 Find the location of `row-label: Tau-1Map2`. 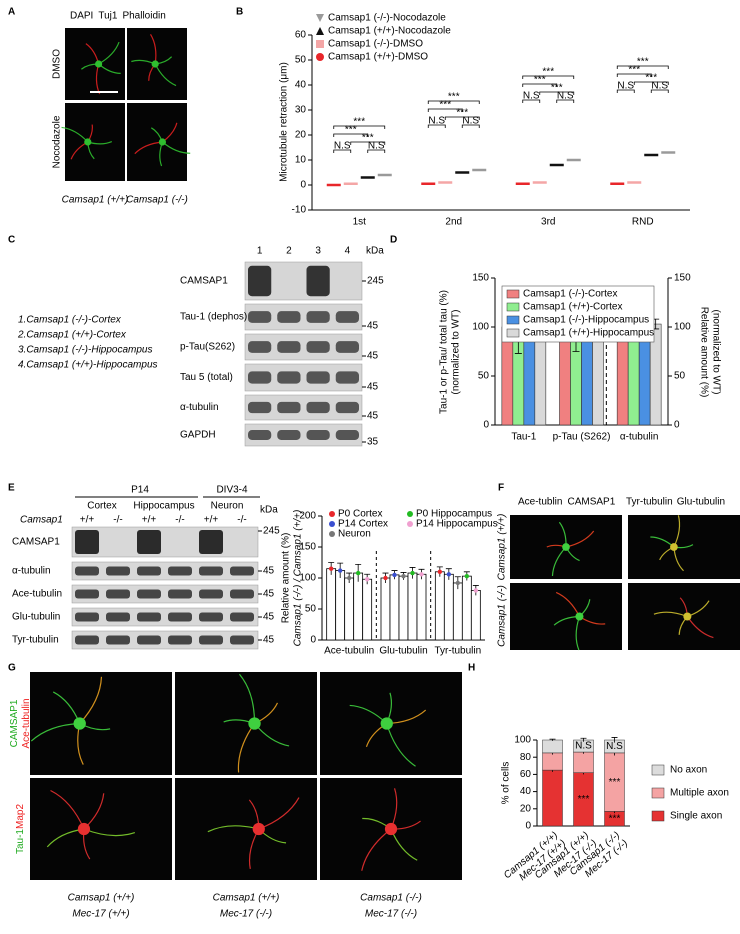

row-label: Tau-1Map2 is located at coordinates (20, 829).